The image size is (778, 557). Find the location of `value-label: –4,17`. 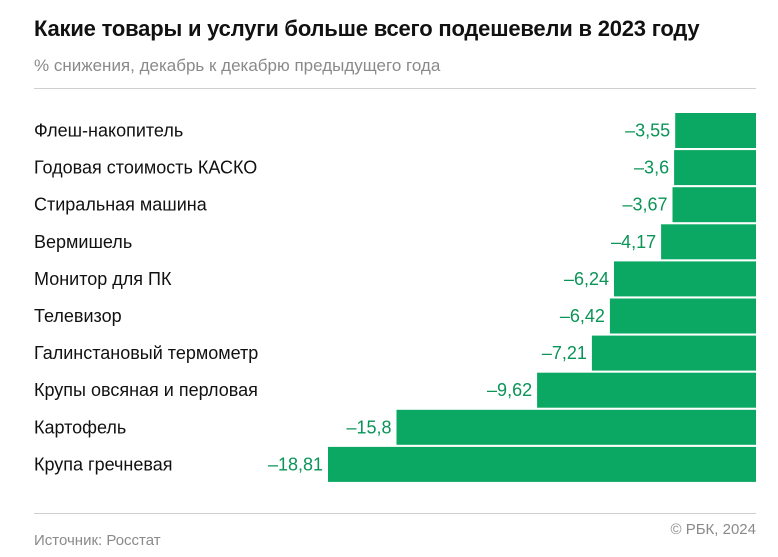

value-label: –4,17 is located at coordinates (633, 242).